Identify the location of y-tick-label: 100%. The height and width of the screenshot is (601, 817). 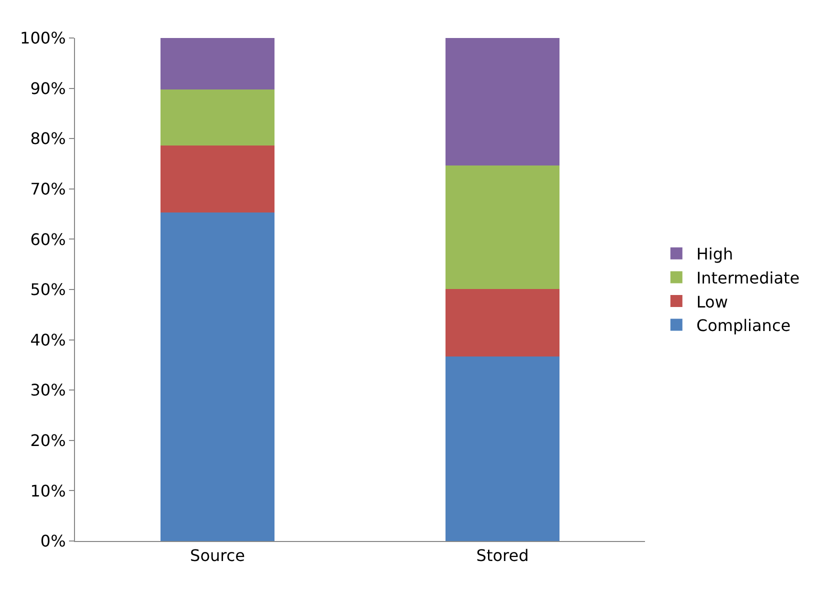
(43, 38).